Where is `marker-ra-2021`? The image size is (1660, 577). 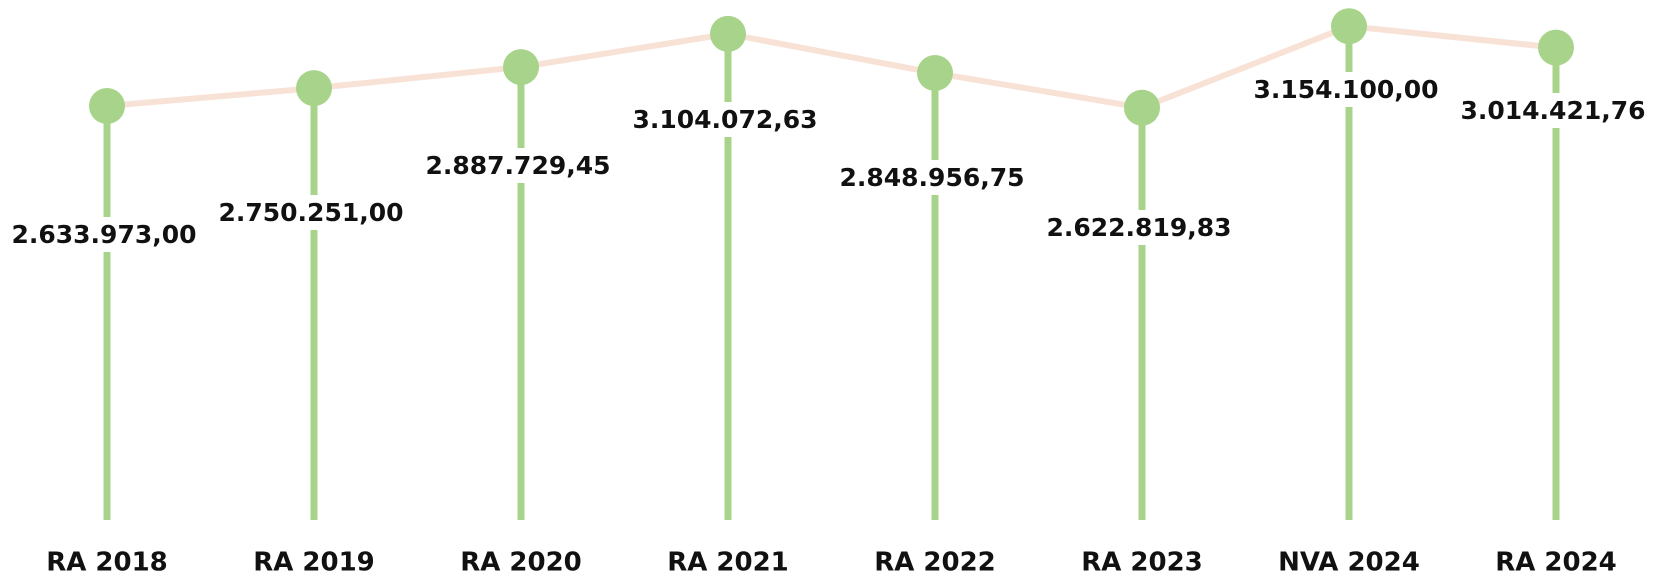
marker-ra-2021 is located at coordinates (728, 33).